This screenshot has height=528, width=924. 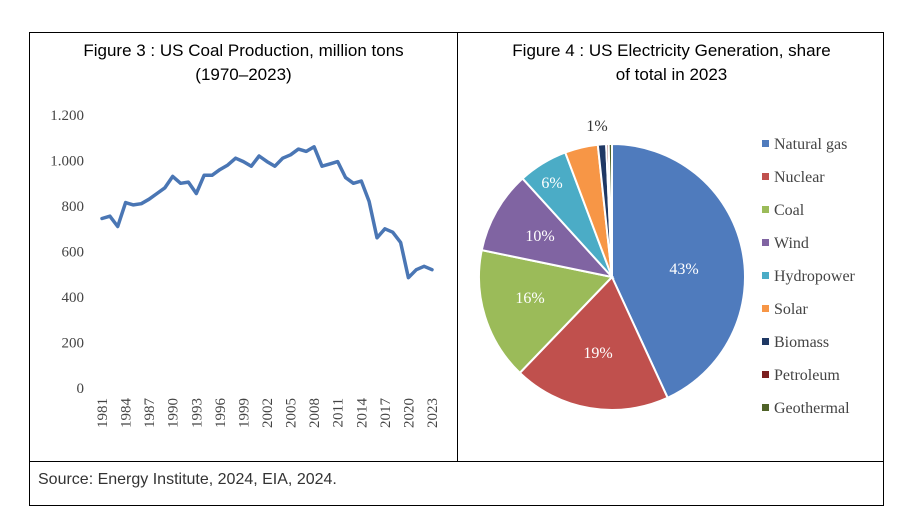 I want to click on x-tick-label: 1993, so click(x=197, y=413).